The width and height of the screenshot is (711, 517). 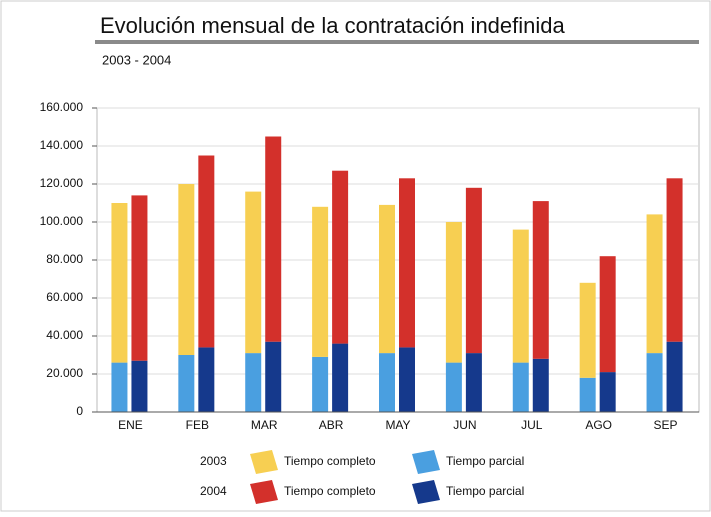 I want to click on y-tick-label: 40.000, so click(x=64, y=335).